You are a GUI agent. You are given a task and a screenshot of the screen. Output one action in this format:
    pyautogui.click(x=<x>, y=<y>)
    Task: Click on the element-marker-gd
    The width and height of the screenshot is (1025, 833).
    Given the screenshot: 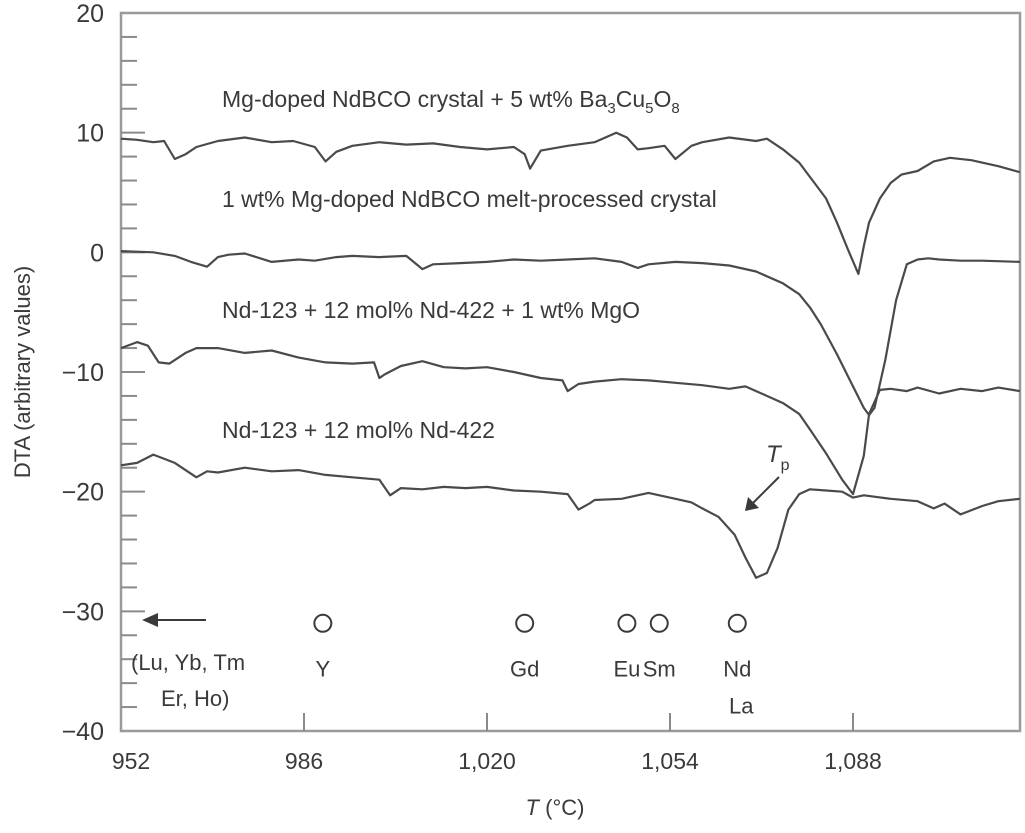 What is the action you would take?
    pyautogui.click(x=525, y=623)
    